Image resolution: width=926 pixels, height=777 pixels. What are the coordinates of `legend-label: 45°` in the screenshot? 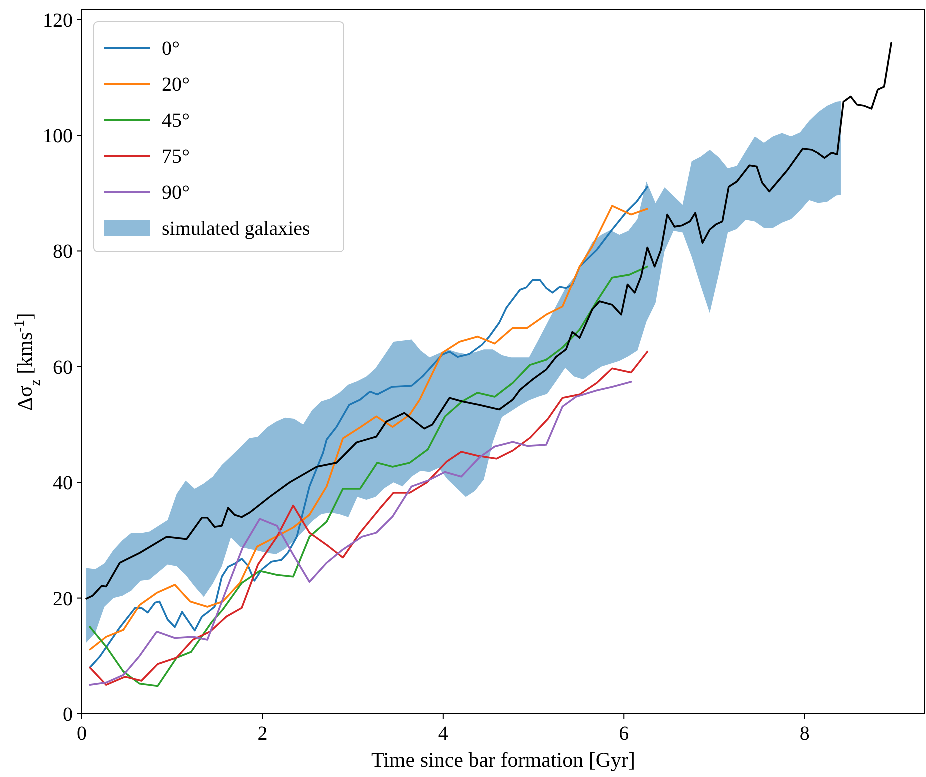 It's located at (176, 121).